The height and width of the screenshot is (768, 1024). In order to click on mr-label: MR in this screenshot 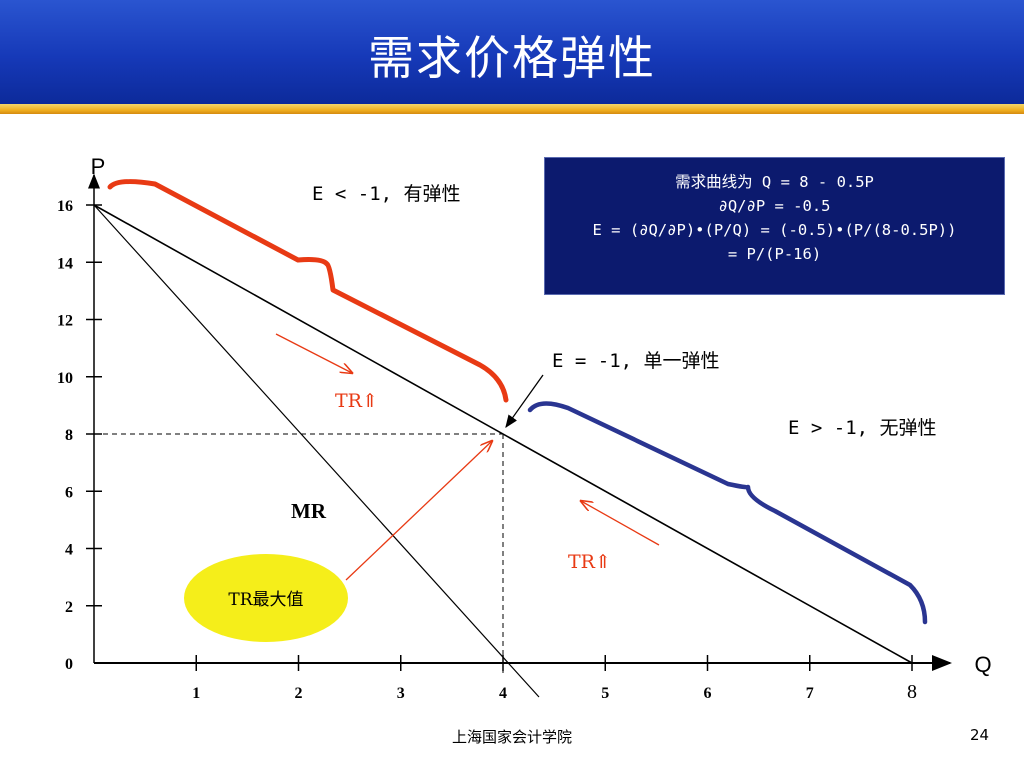, I will do `click(309, 511)`.